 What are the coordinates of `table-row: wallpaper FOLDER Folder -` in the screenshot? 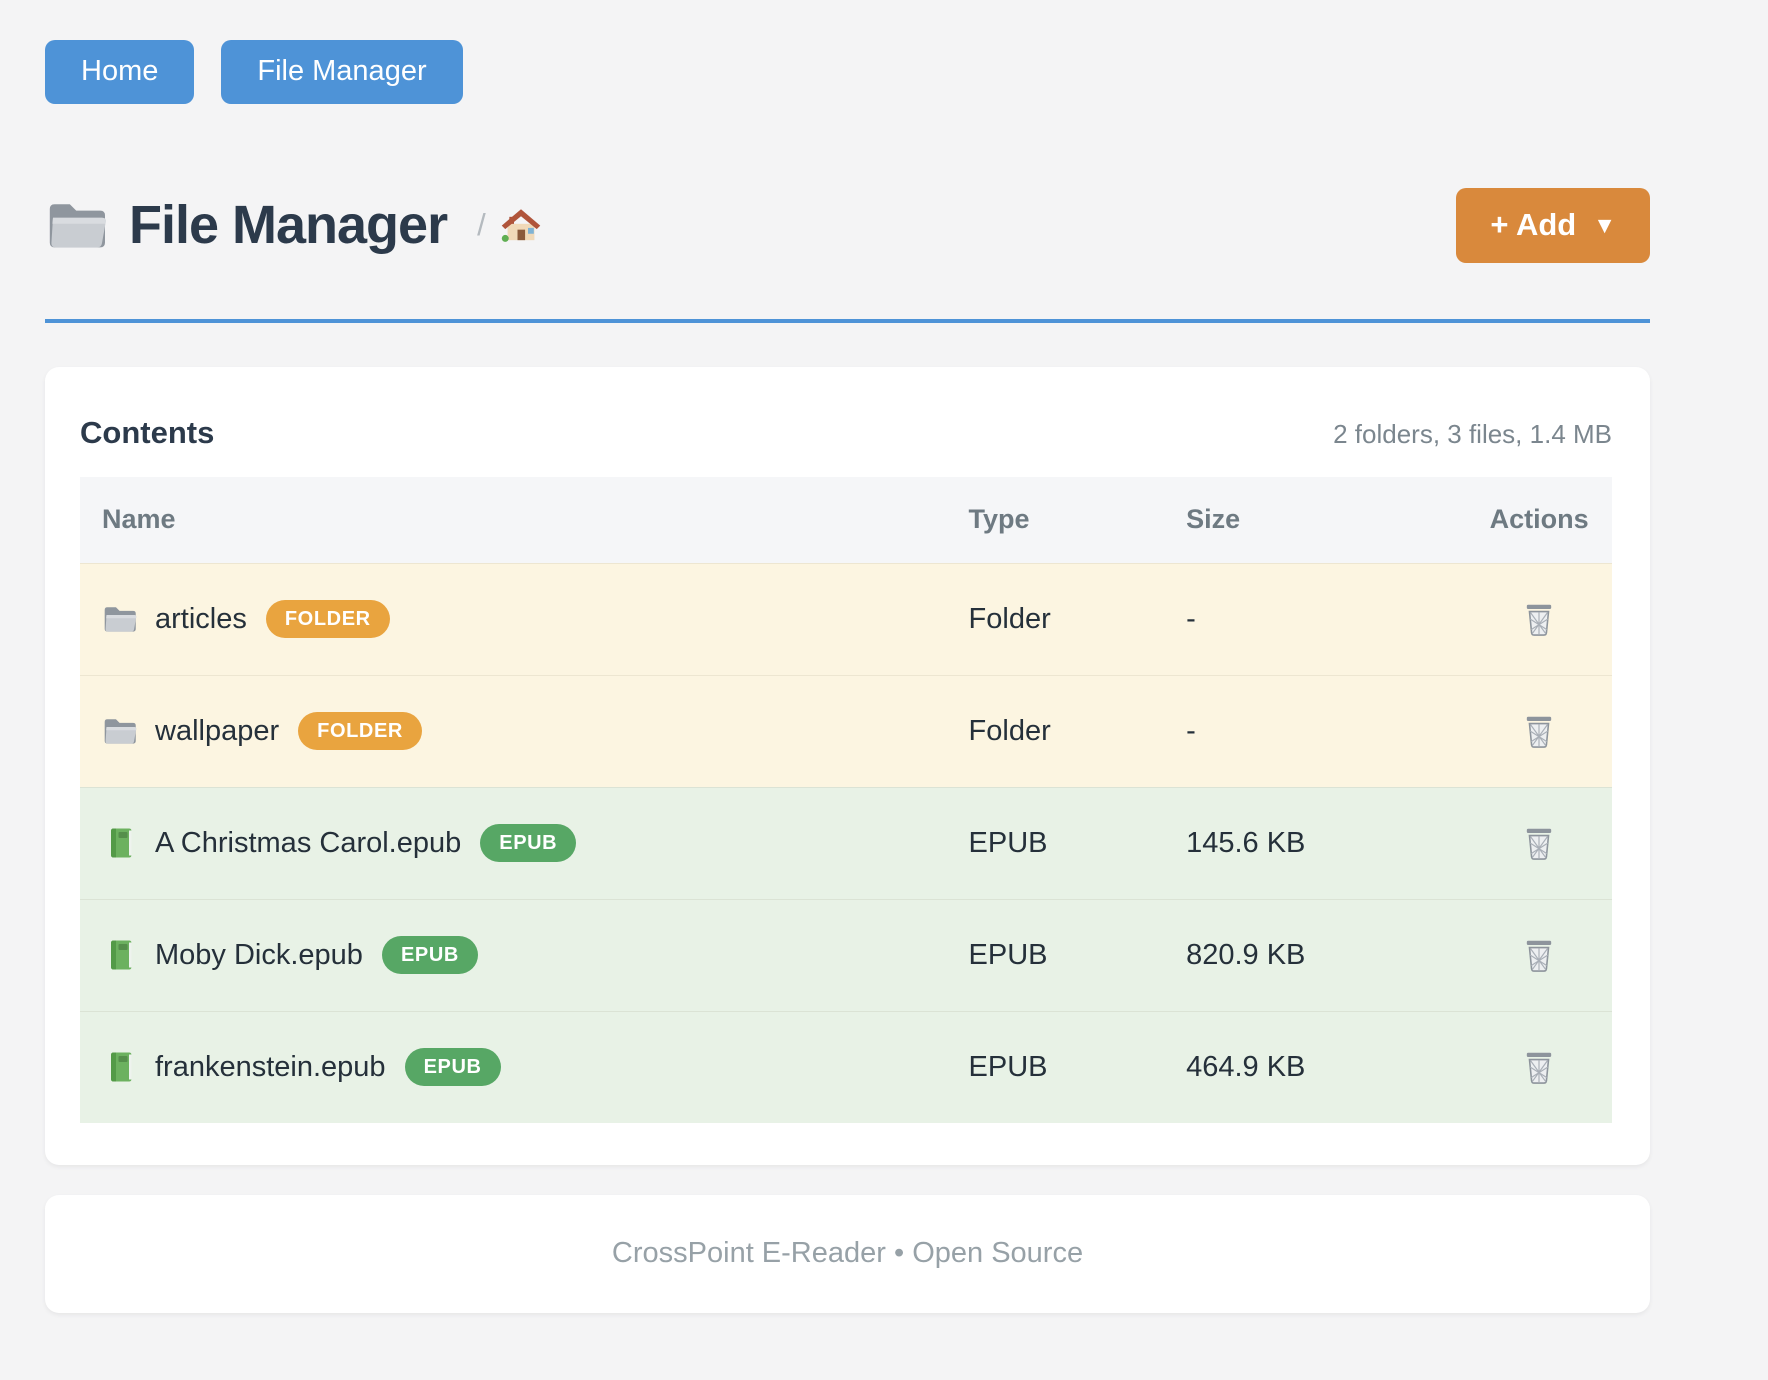 It's located at (846, 730).